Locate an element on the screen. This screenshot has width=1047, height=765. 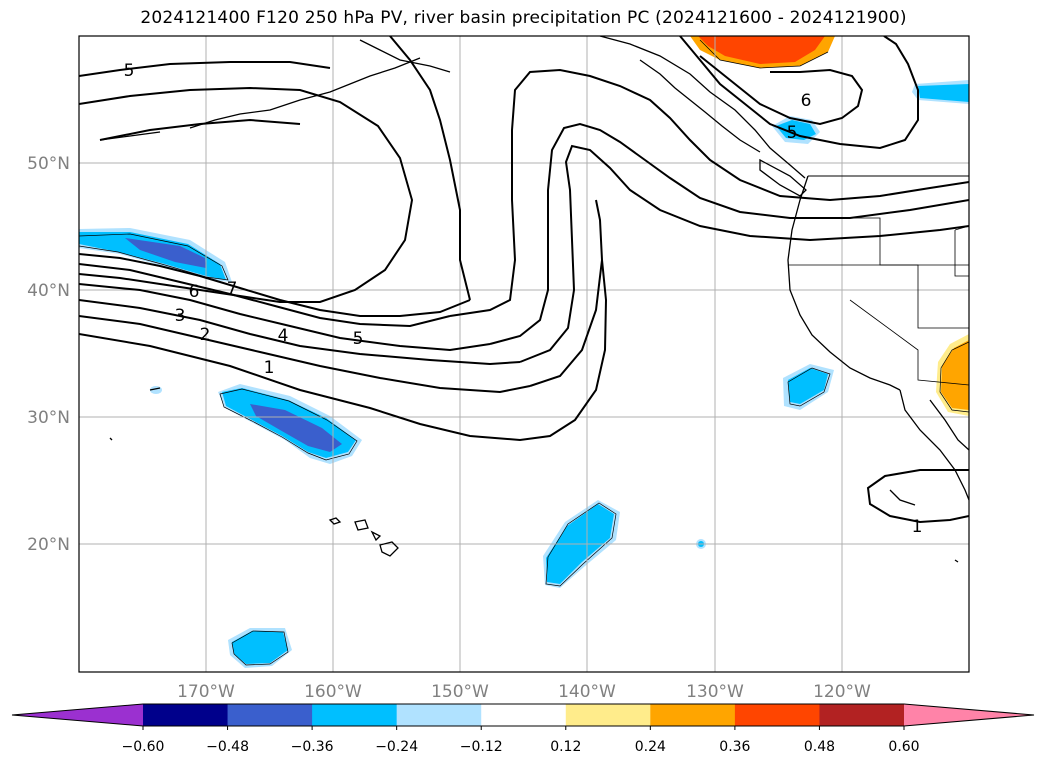
contour-label: 3 is located at coordinates (180, 316).